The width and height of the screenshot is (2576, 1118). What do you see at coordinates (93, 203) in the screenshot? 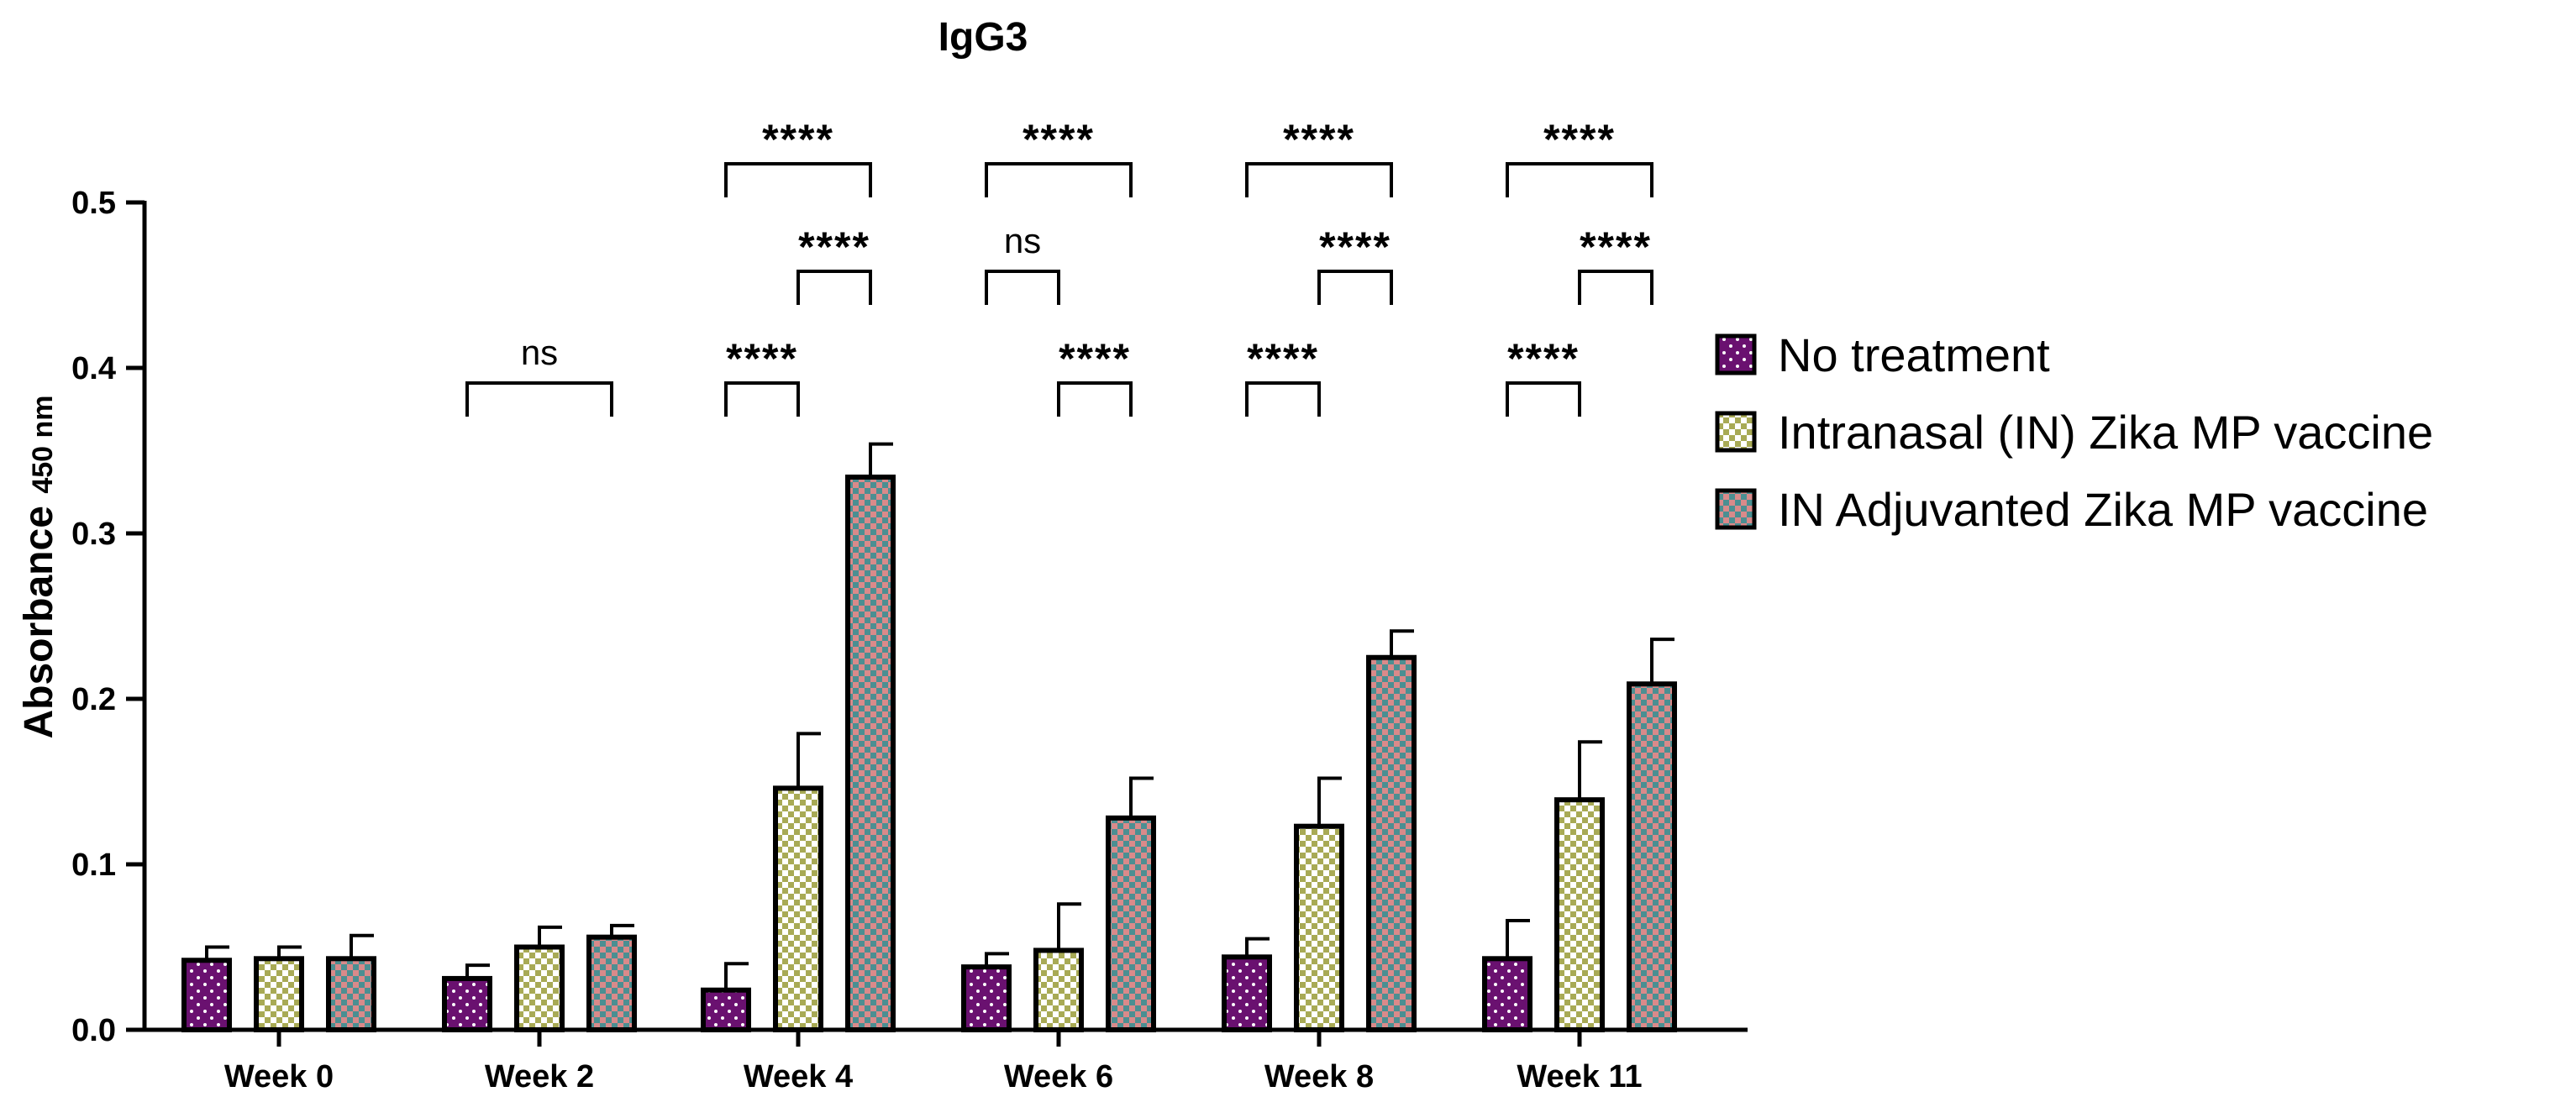
I see `y-tick-label: 0.5` at bounding box center [93, 203].